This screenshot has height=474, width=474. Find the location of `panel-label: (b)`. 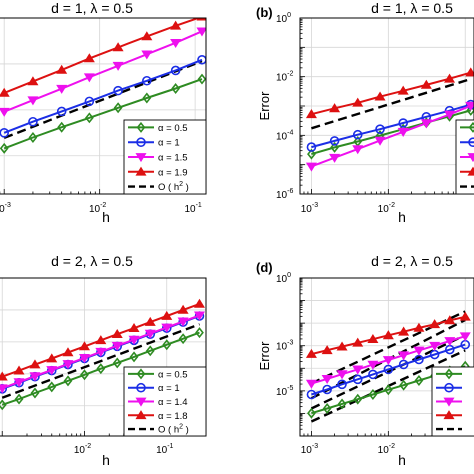

panel-label: (b) is located at coordinates (264, 12).